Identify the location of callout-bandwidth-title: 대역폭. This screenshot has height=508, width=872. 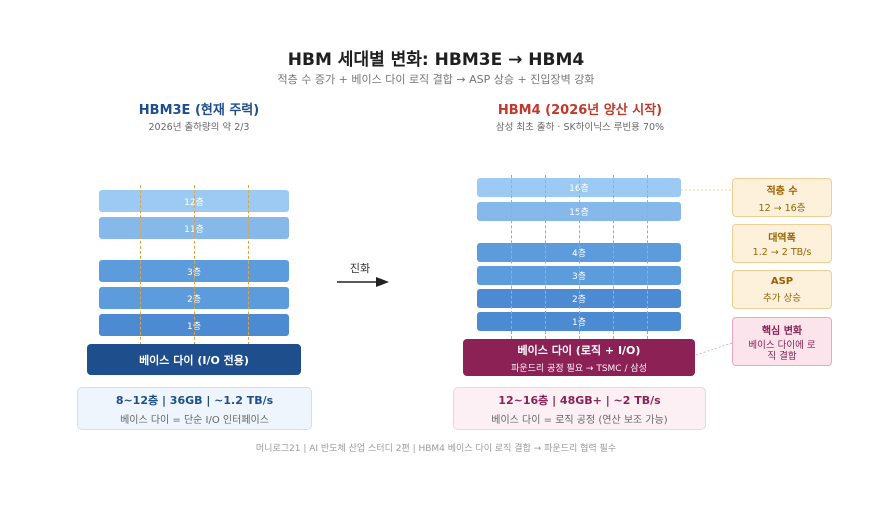
(782, 238).